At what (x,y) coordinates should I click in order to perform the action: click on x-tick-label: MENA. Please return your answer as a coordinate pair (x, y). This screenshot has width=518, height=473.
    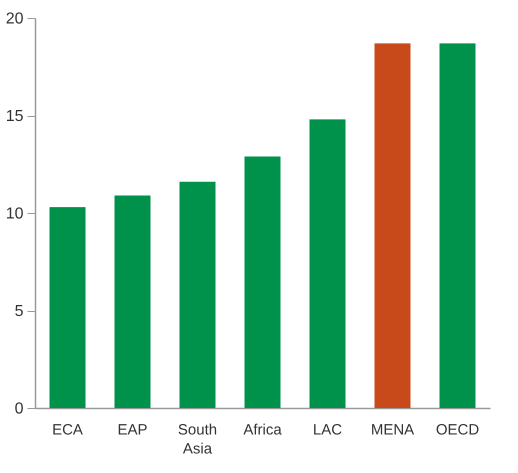
    Looking at the image, I should click on (392, 430).